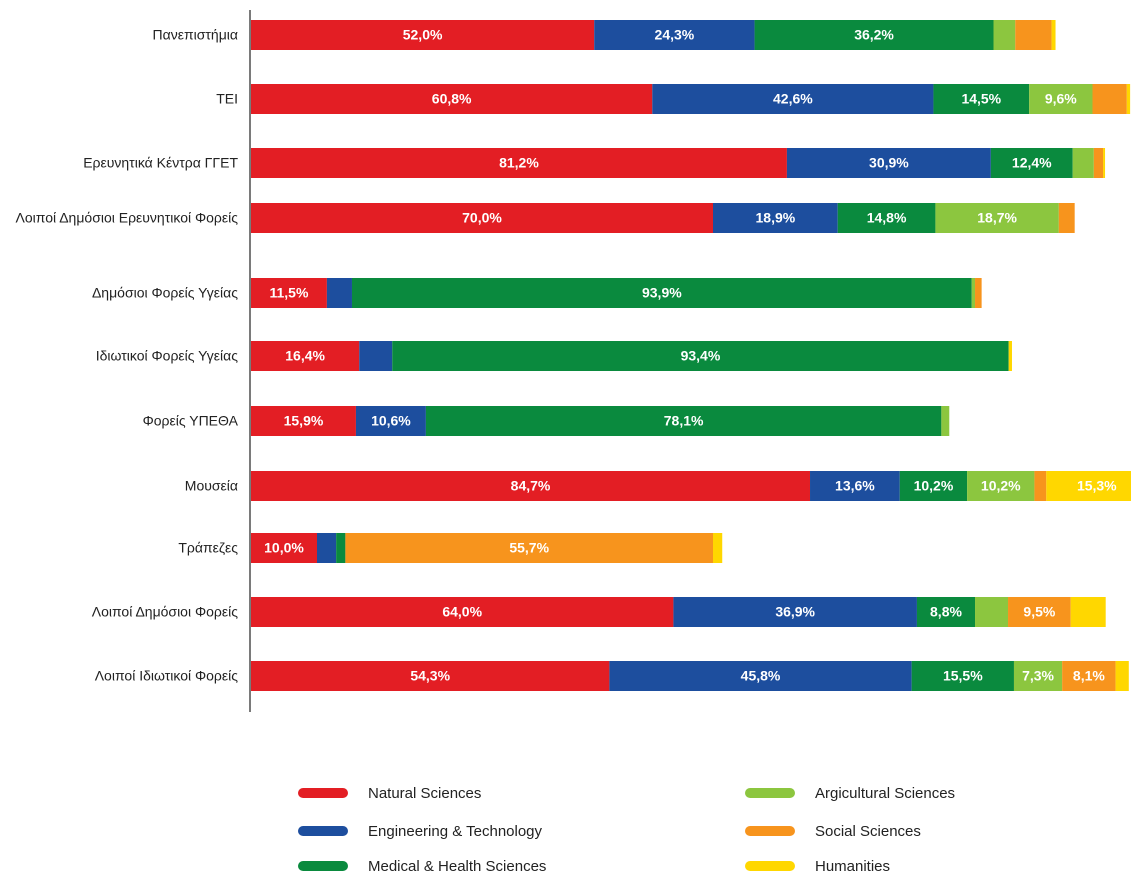 The width and height of the screenshot is (1131, 875). Describe the element at coordinates (885, 793) in the screenshot. I see `legend-label: Argicultural Sciences` at that location.